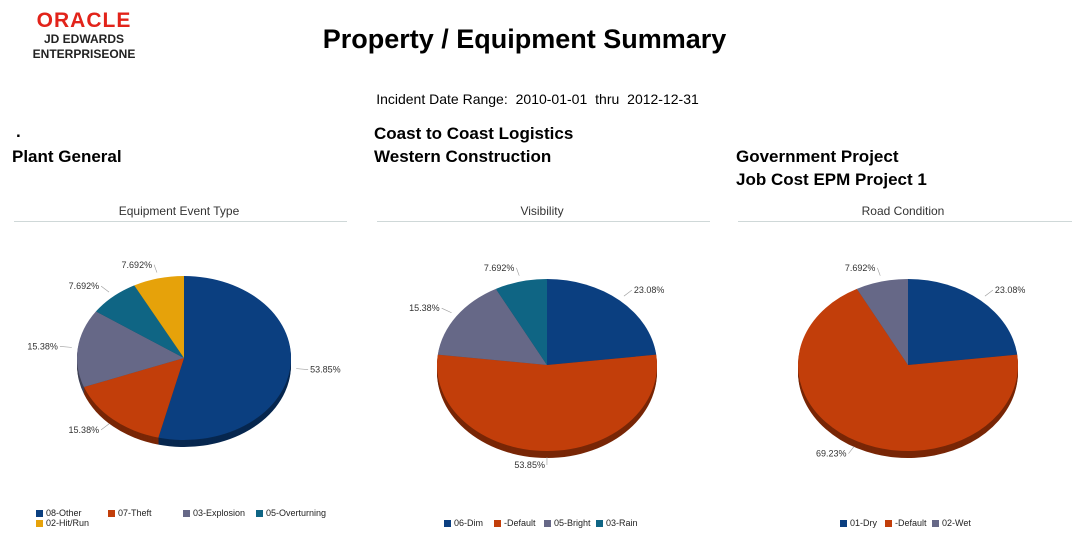  I want to click on legend-item: 03-Rain, so click(617, 523).